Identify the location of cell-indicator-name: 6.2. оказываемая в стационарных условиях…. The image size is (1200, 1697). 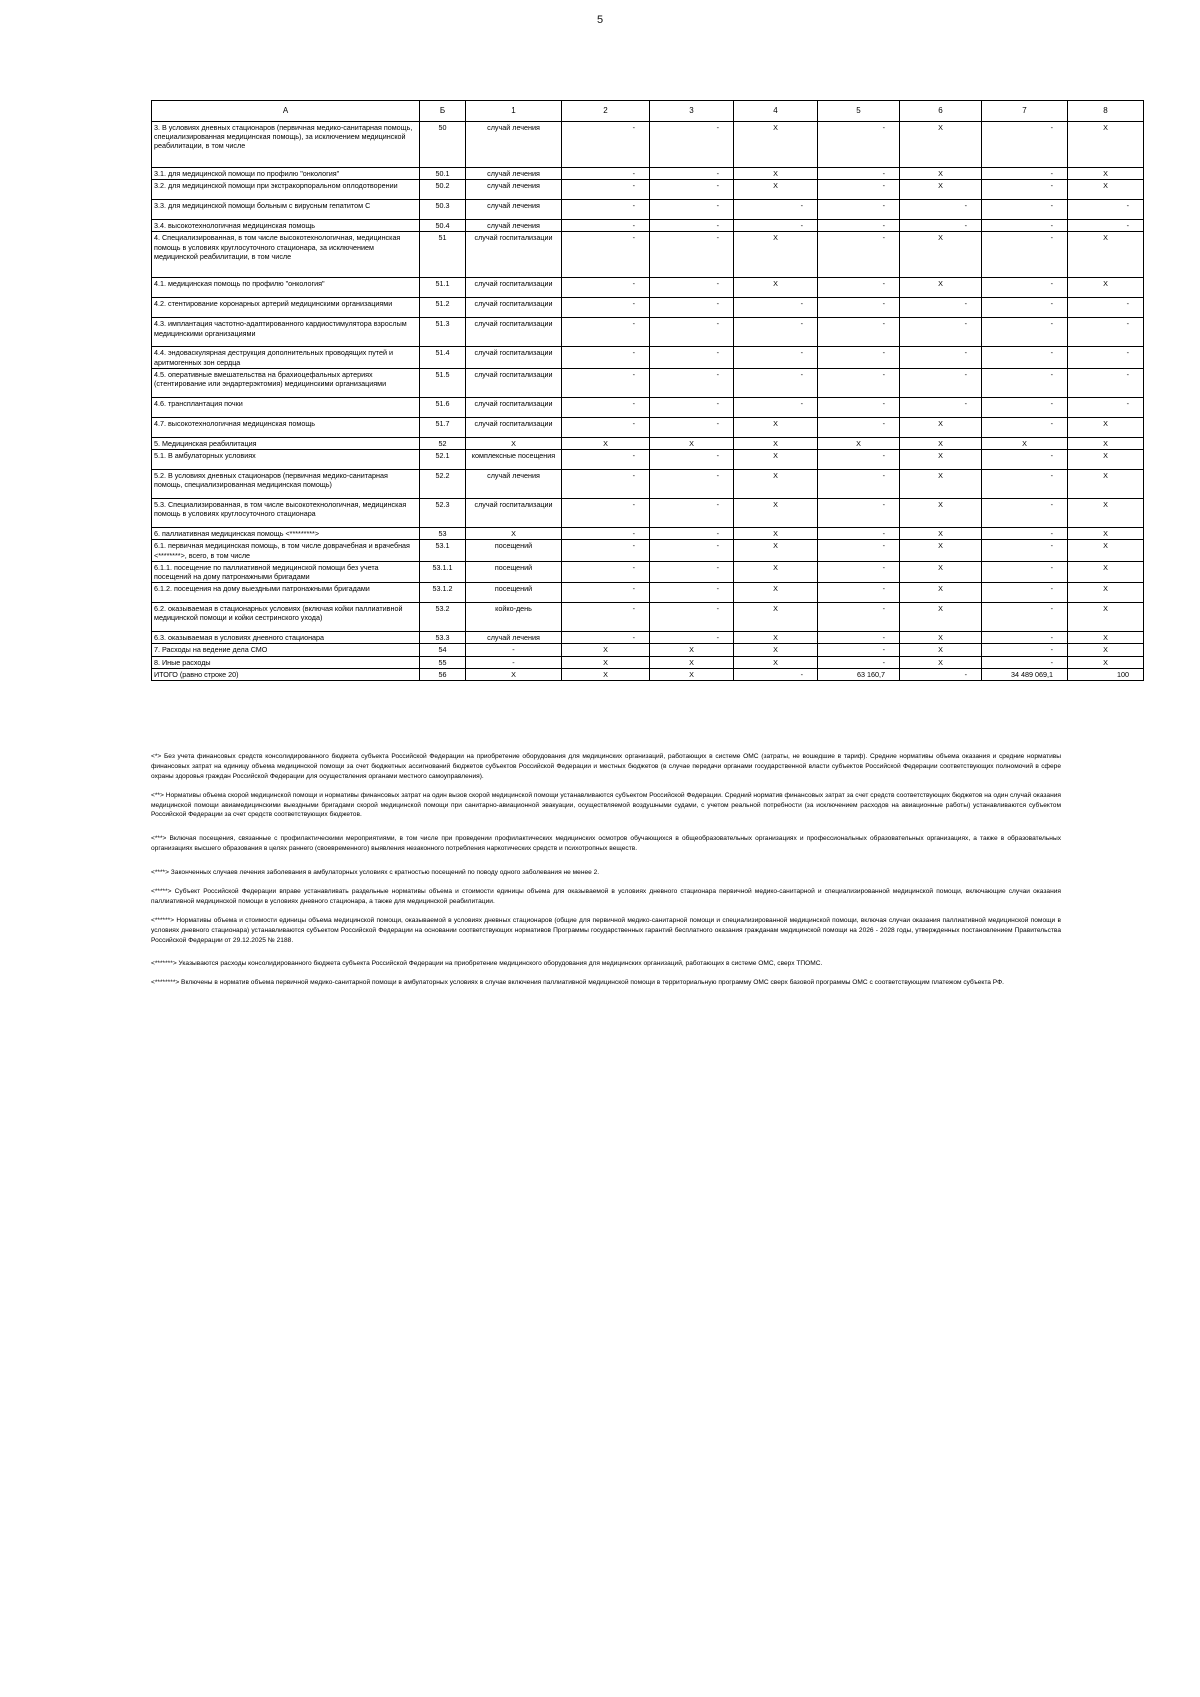
(285, 617).